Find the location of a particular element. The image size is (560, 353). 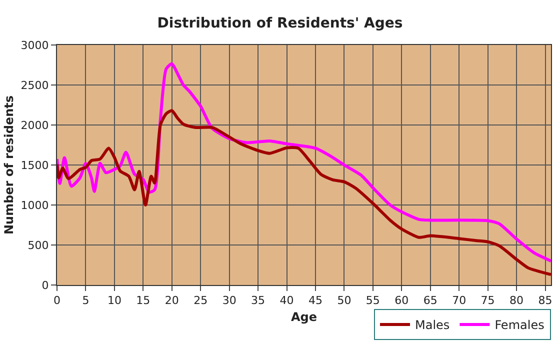

x-tick-label: 50 is located at coordinates (344, 301).